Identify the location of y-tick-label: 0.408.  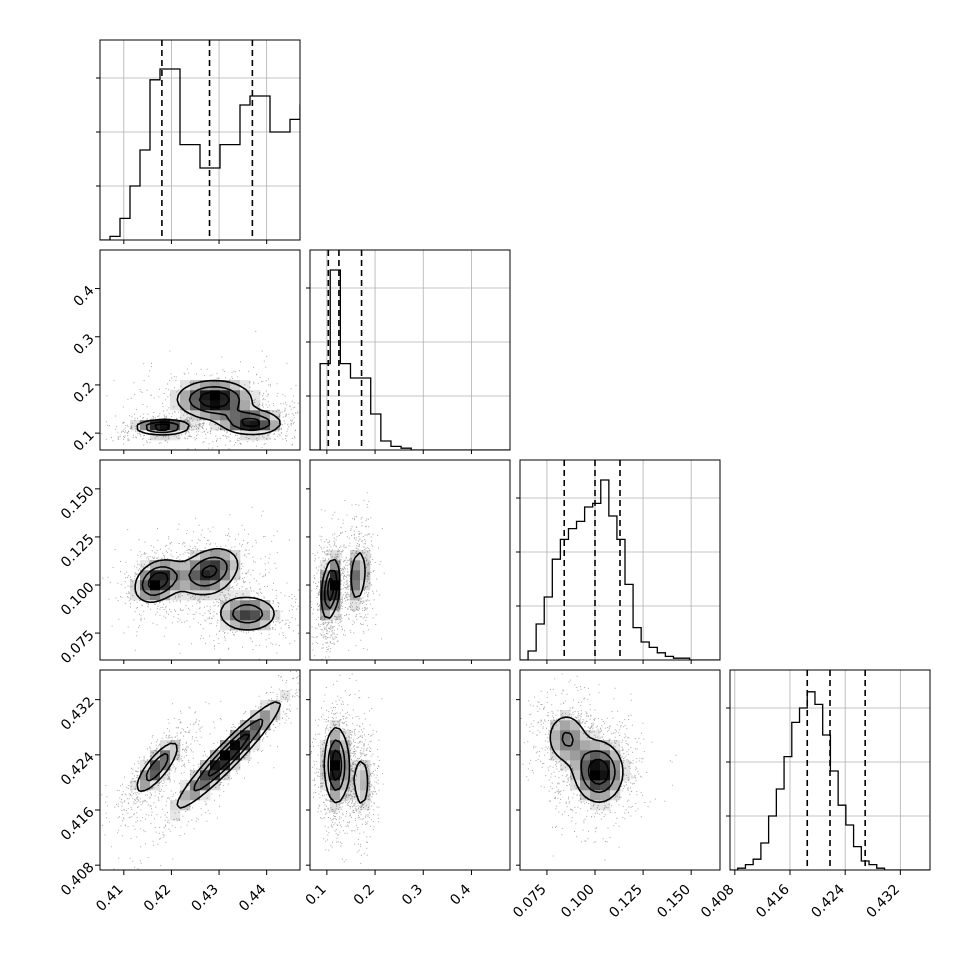
(78, 880).